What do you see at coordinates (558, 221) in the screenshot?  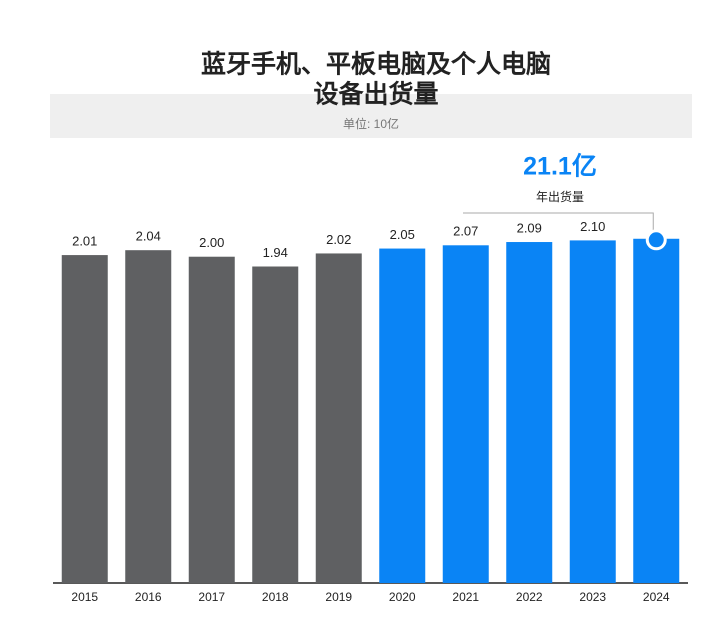 I see `annotation-bracket` at bounding box center [558, 221].